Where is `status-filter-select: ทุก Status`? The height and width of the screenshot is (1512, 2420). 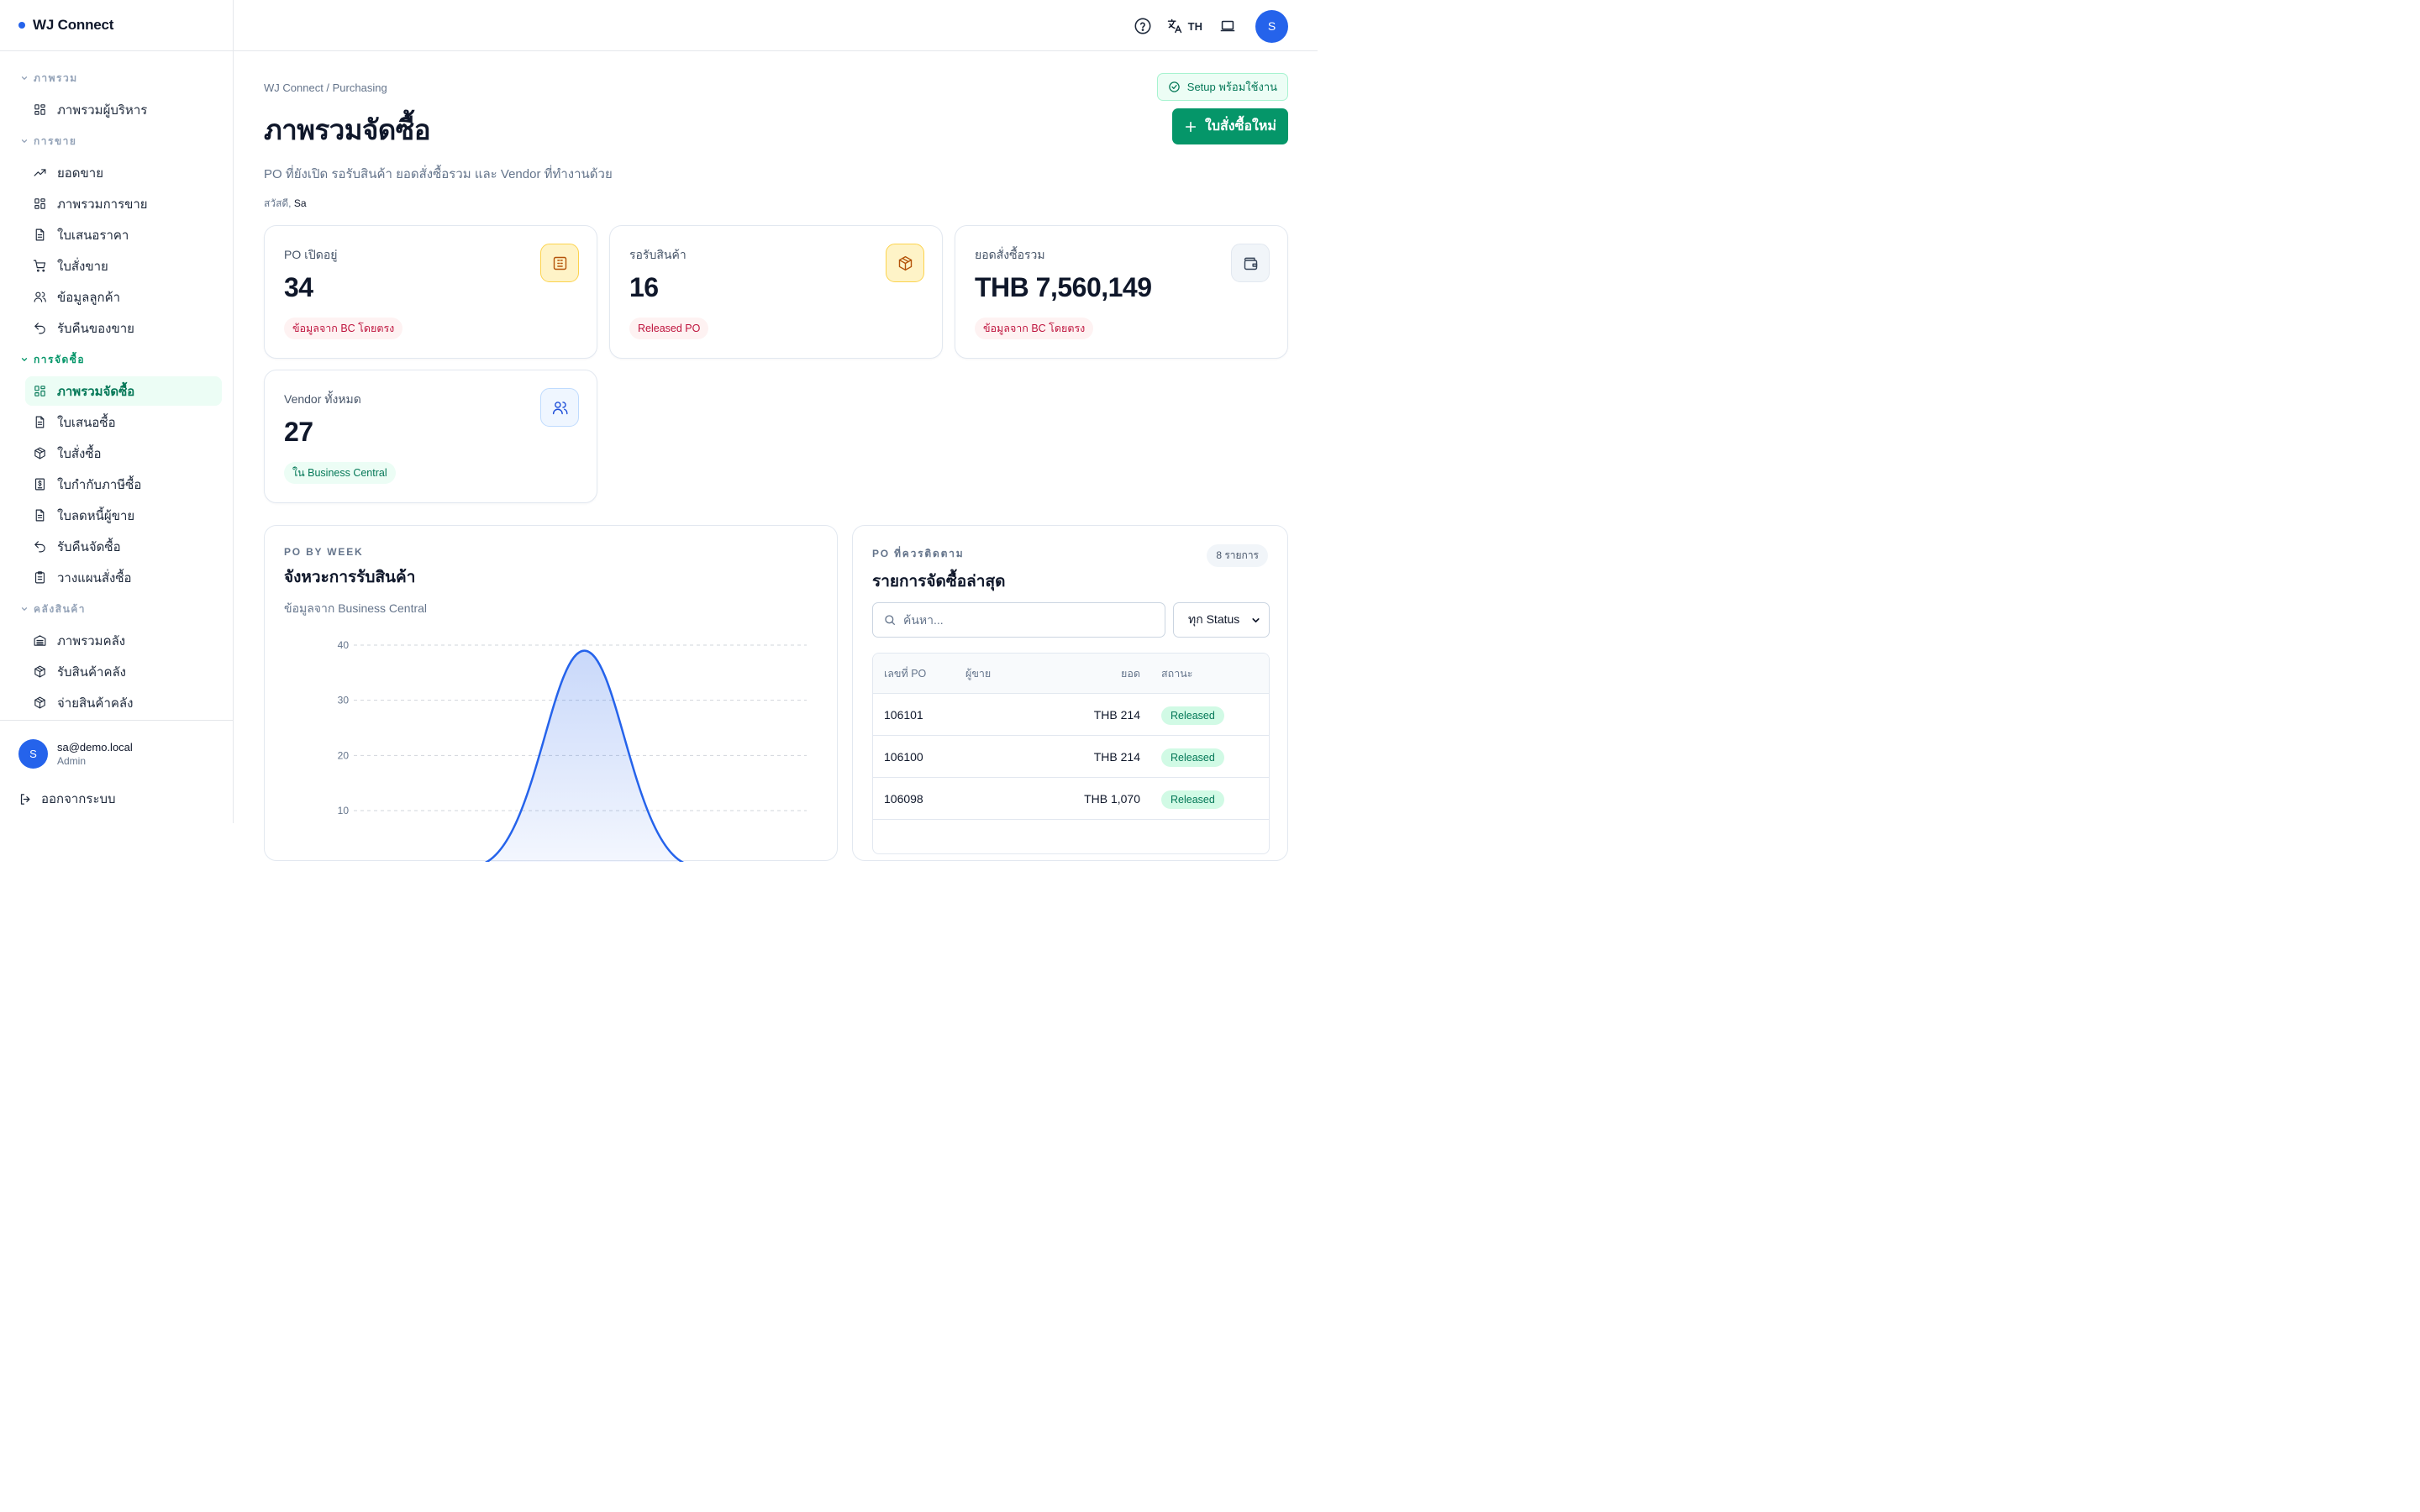
status-filter-select: ทุก Status is located at coordinates (1222, 620).